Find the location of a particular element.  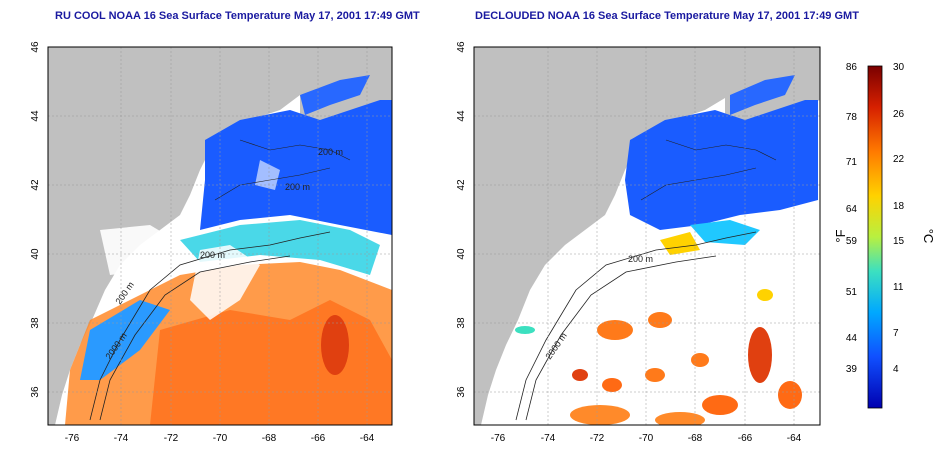

fahrenheit-tick: 64 is located at coordinates (852, 209).